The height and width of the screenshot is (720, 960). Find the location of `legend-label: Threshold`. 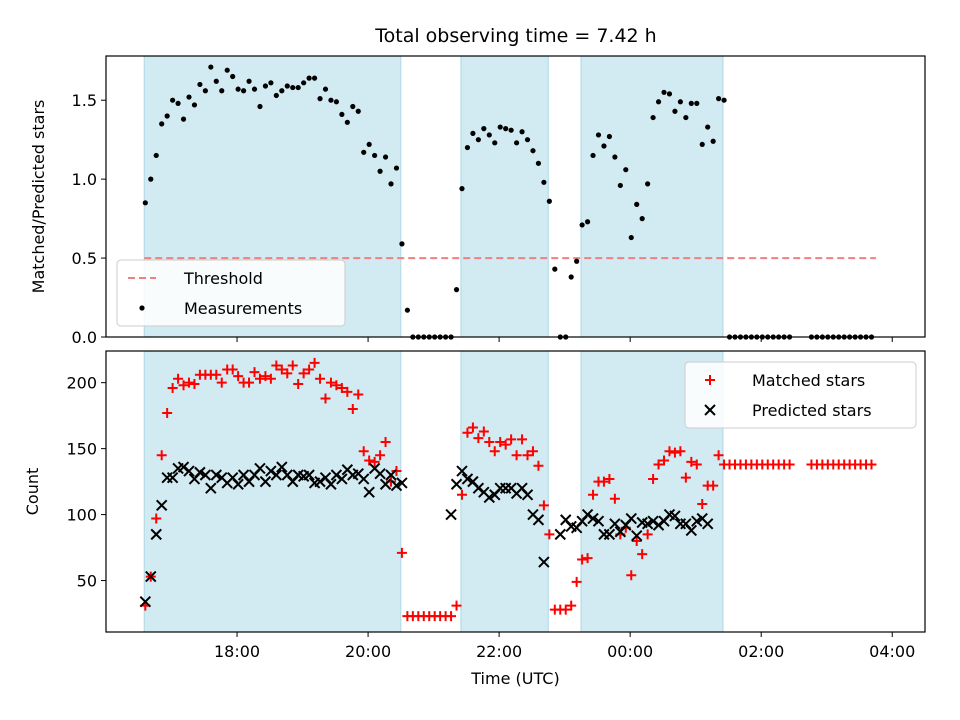

legend-label: Threshold is located at coordinates (223, 278).